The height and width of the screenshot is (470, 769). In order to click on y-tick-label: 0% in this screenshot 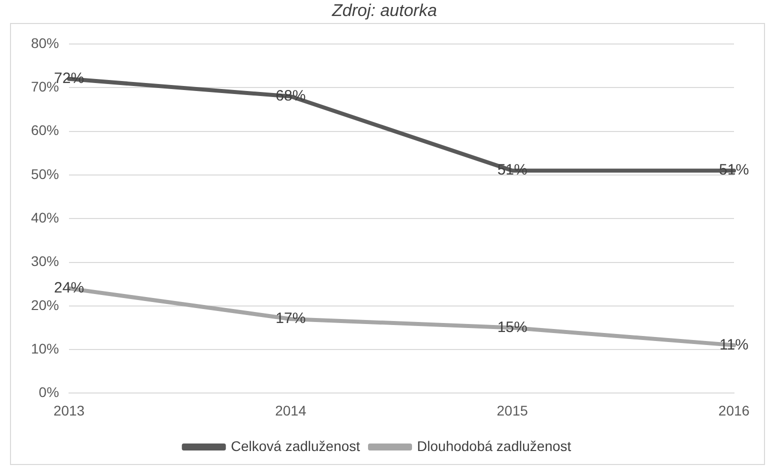, I will do `click(49, 392)`.